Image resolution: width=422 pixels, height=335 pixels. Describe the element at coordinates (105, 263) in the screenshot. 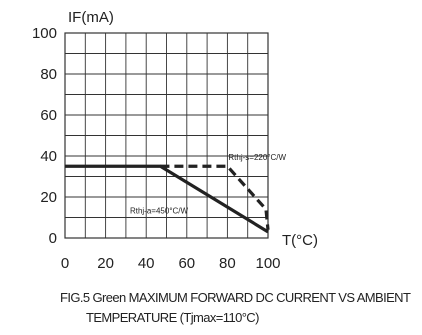

I see `x-tick-label: 20` at that location.